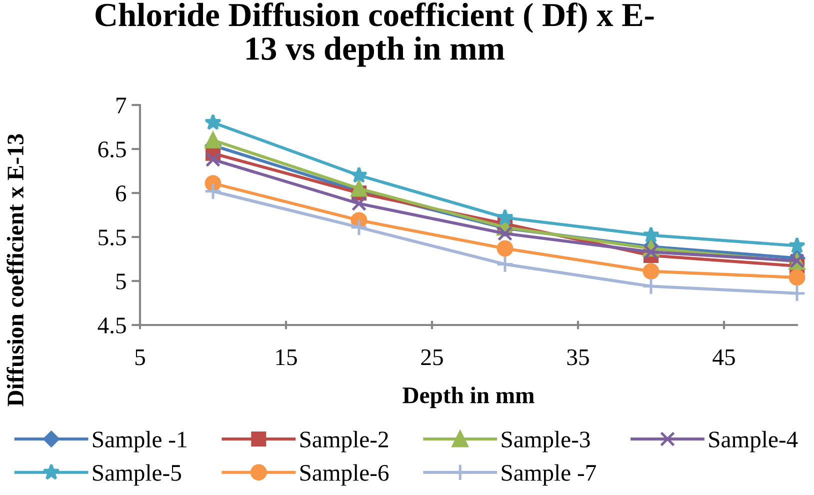 This screenshot has width=814, height=495. What do you see at coordinates (121, 194) in the screenshot?
I see `y-tick-label: 6` at bounding box center [121, 194].